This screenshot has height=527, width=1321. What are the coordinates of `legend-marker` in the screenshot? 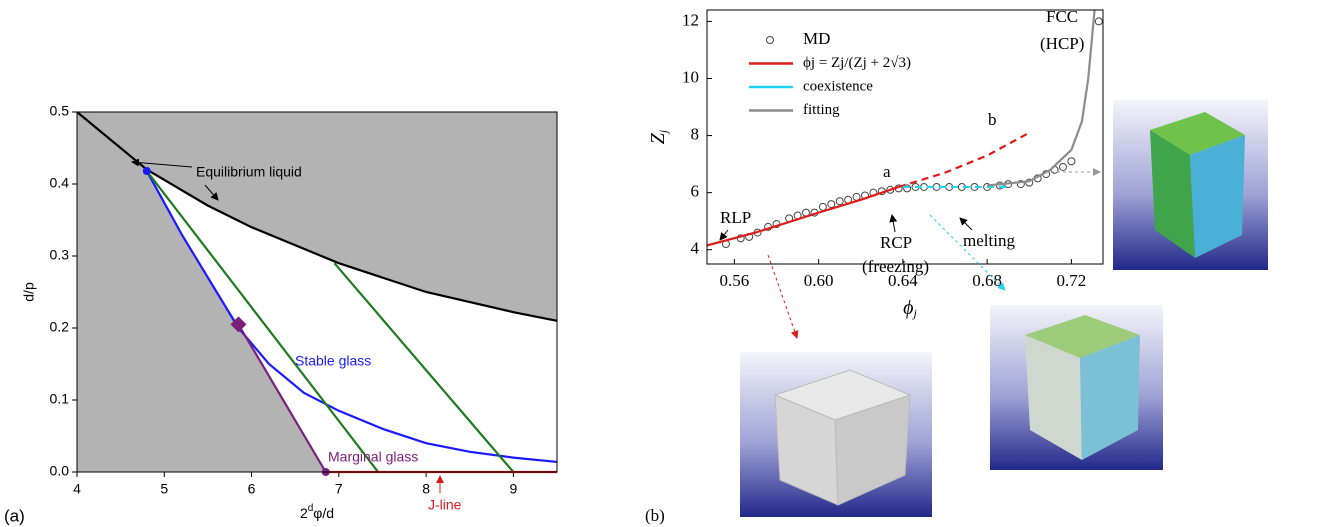 It's located at (770, 40).